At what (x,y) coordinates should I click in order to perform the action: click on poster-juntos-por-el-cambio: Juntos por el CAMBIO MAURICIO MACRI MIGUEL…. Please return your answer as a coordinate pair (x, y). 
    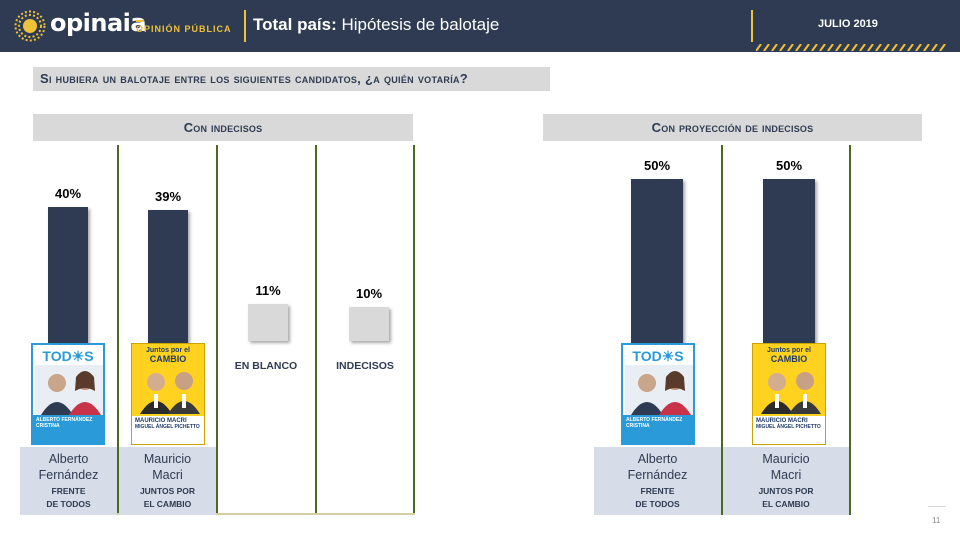
    Looking at the image, I should click on (168, 394).